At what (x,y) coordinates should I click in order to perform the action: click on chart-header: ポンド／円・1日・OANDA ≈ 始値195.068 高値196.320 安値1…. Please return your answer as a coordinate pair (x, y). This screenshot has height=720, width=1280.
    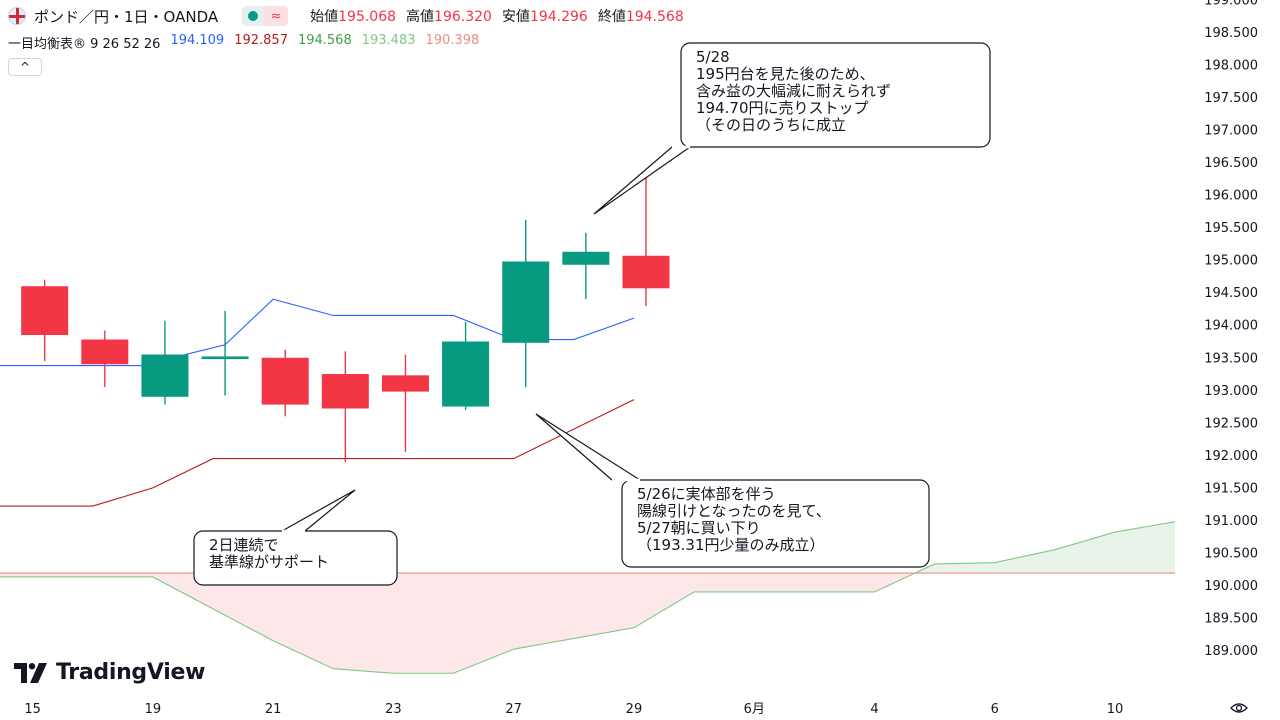
    Looking at the image, I should click on (346, 16).